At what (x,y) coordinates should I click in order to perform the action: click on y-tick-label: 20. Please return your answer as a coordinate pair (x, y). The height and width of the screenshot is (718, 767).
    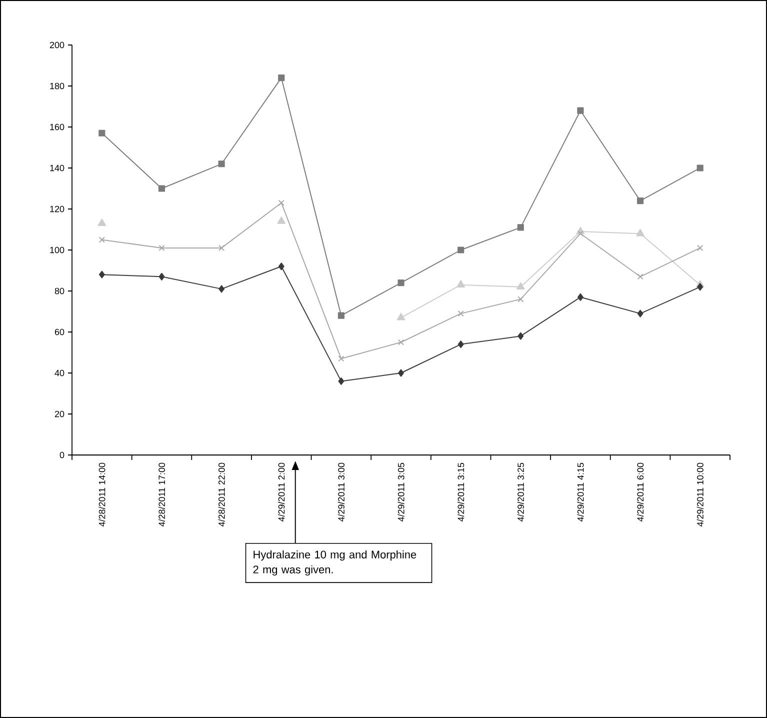
    Looking at the image, I should click on (59, 414).